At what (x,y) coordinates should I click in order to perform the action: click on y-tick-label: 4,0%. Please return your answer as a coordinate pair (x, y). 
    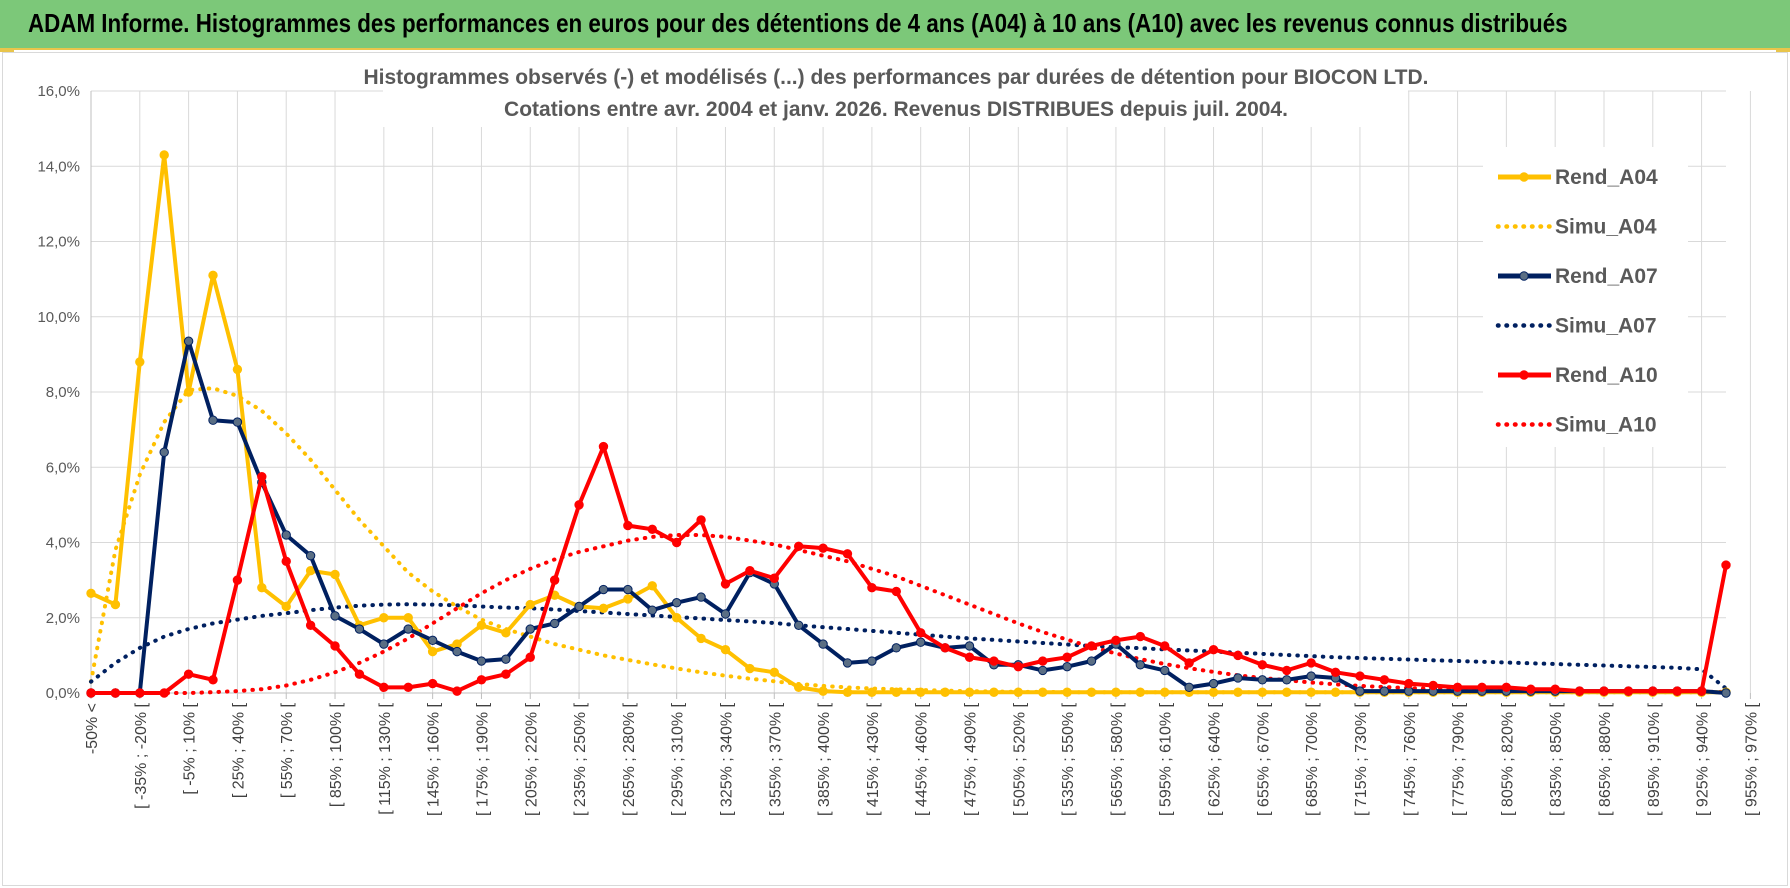
    Looking at the image, I should click on (63, 543).